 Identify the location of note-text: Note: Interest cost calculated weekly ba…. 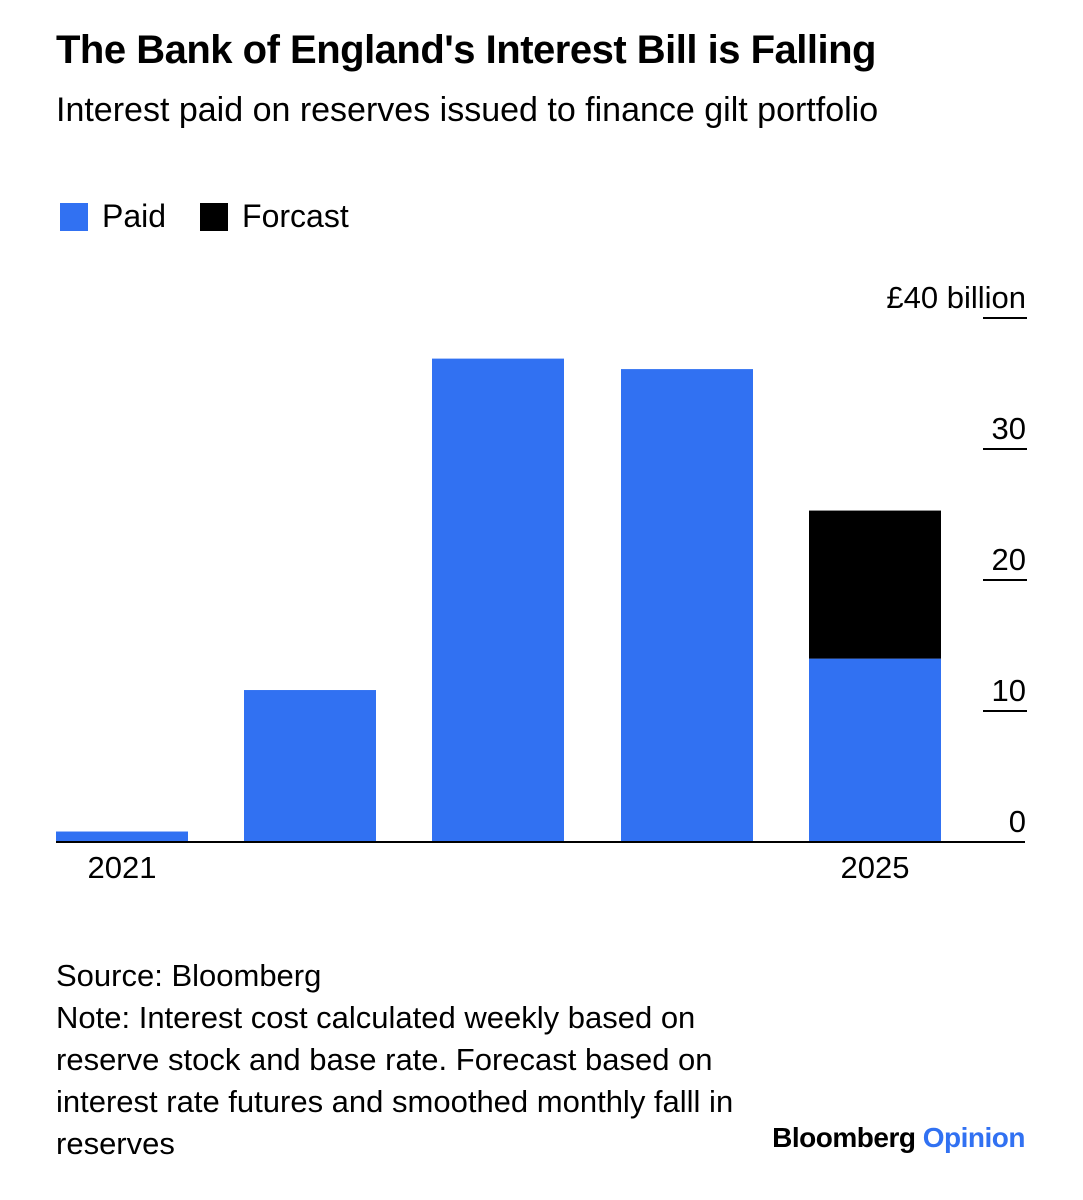
(395, 1080).